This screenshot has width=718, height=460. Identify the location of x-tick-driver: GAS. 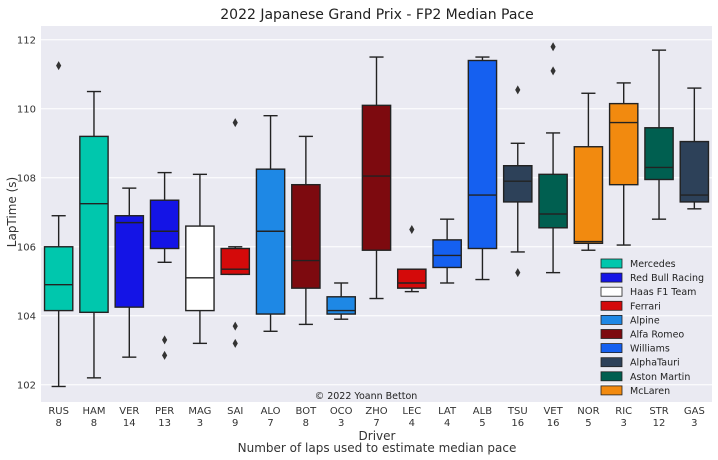
(694, 411).